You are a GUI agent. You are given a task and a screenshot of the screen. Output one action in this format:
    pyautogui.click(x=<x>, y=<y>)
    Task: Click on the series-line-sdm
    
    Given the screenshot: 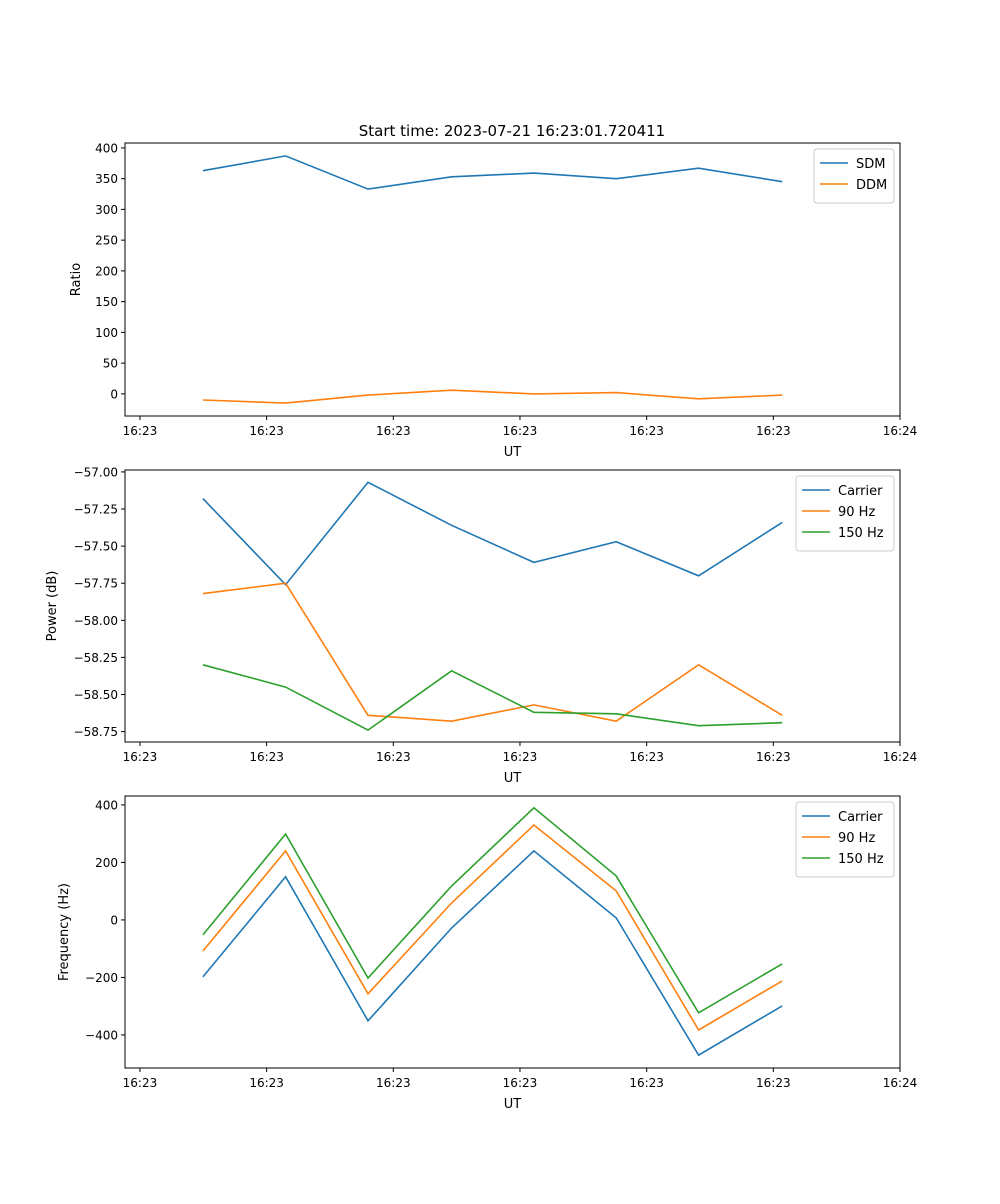 What is the action you would take?
    pyautogui.click(x=492, y=172)
    